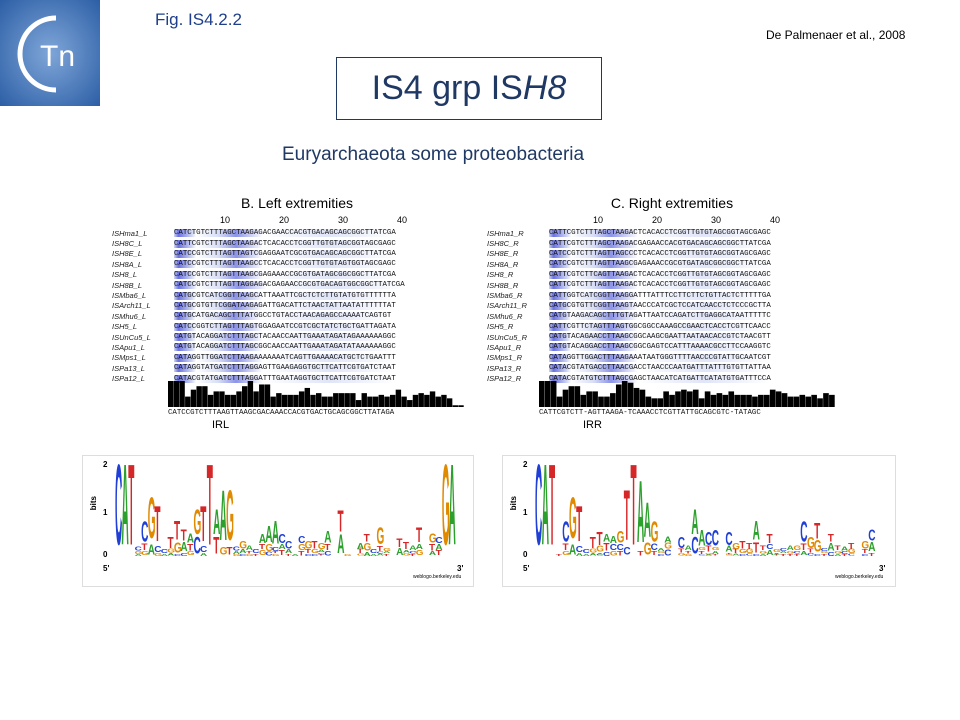 Image resolution: width=960 pixels, height=720 pixels. I want to click on three-prime: 3', so click(460, 568).